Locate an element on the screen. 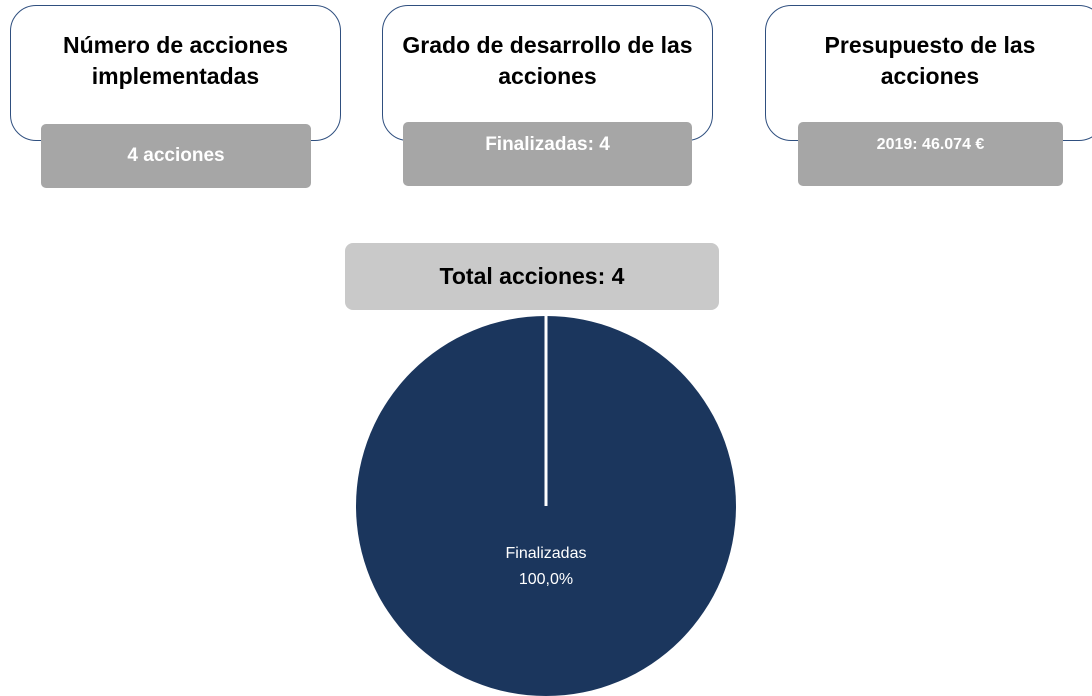 The height and width of the screenshot is (696, 1092). chart-title: Total acciones: 4 is located at coordinates (532, 276).